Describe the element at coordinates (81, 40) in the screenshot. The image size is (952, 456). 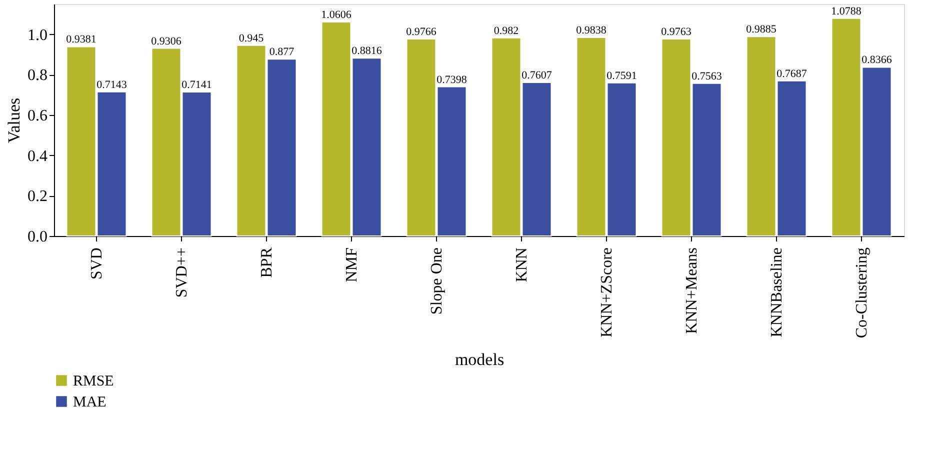
I see `data-label: 0.9381` at that location.